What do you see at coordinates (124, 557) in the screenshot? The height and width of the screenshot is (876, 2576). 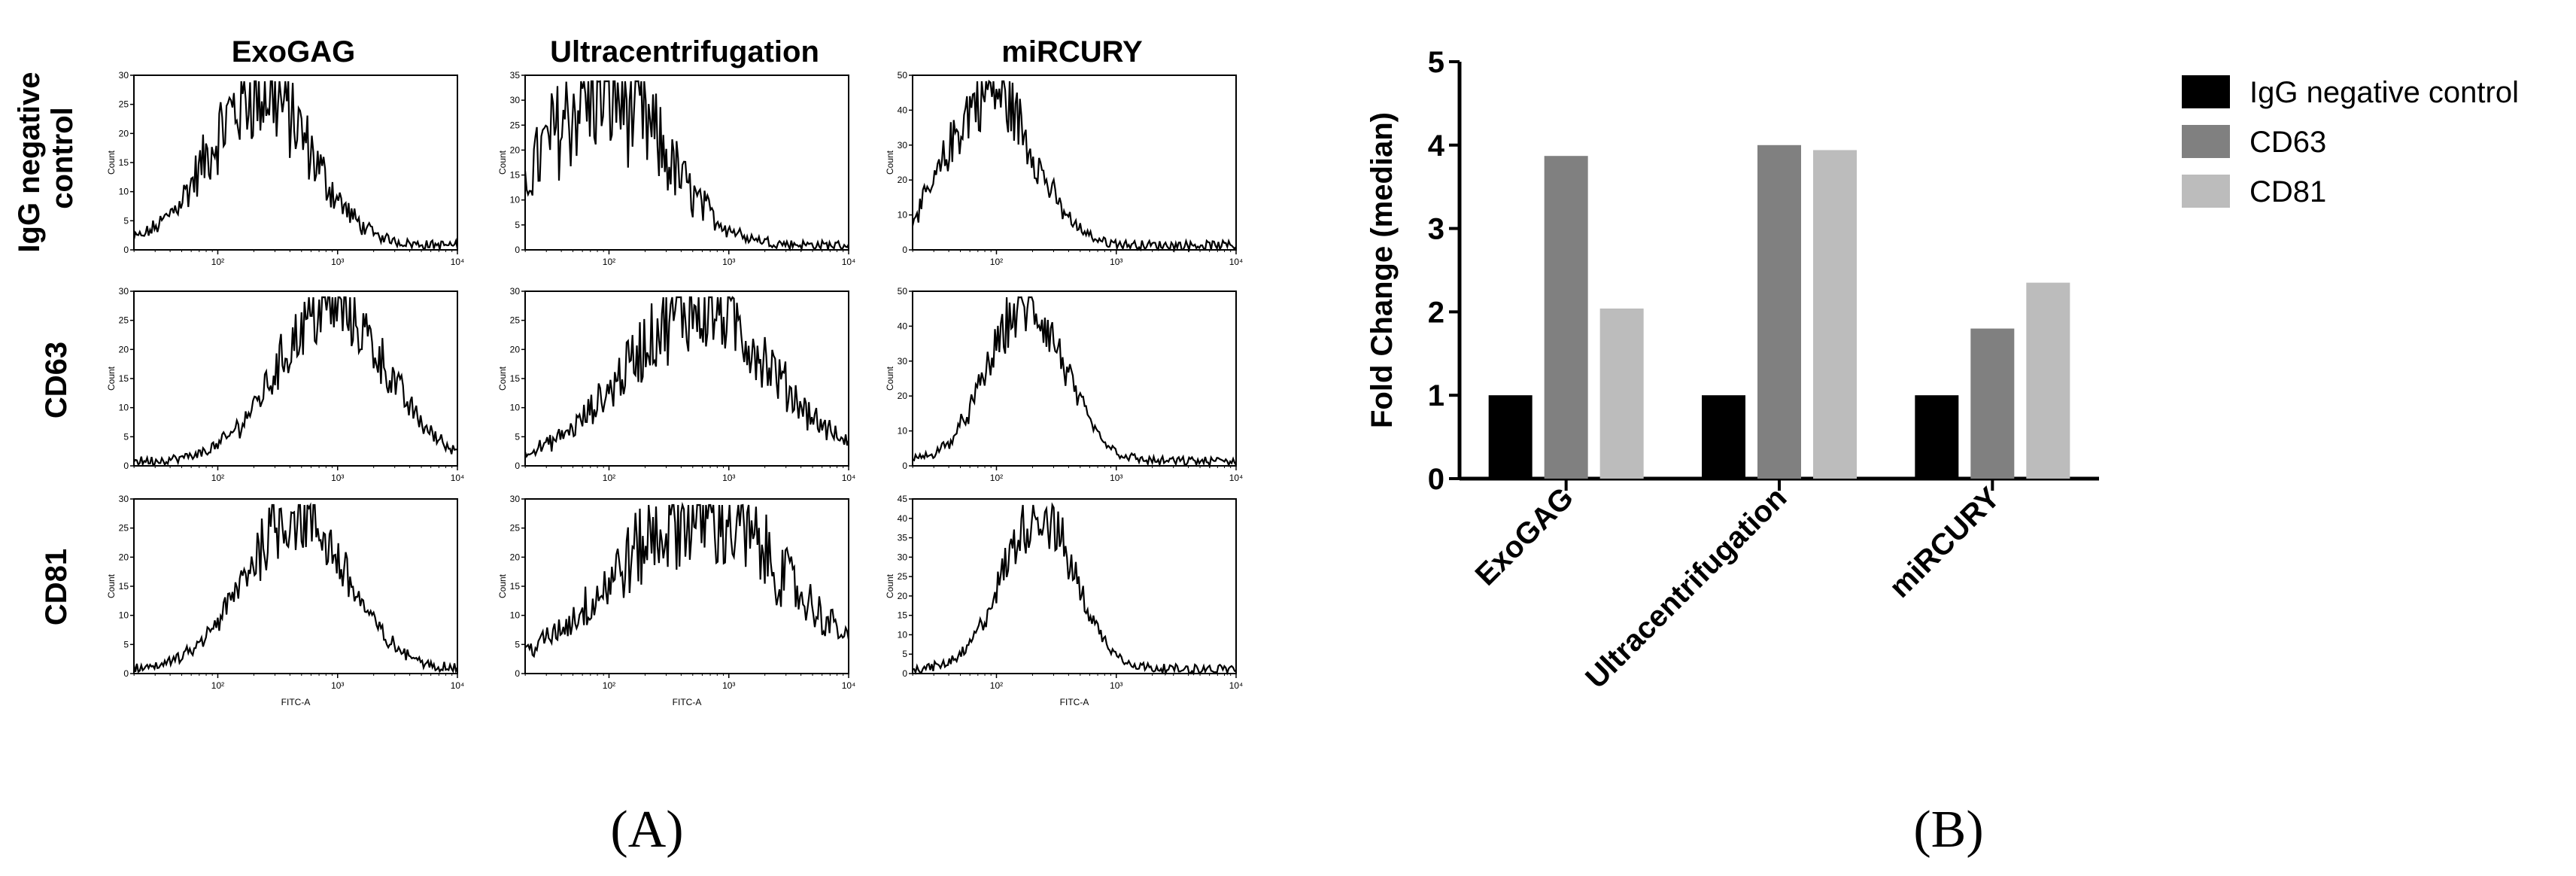 I see `hist-exogag-cd81-y-tick-label: 20` at bounding box center [124, 557].